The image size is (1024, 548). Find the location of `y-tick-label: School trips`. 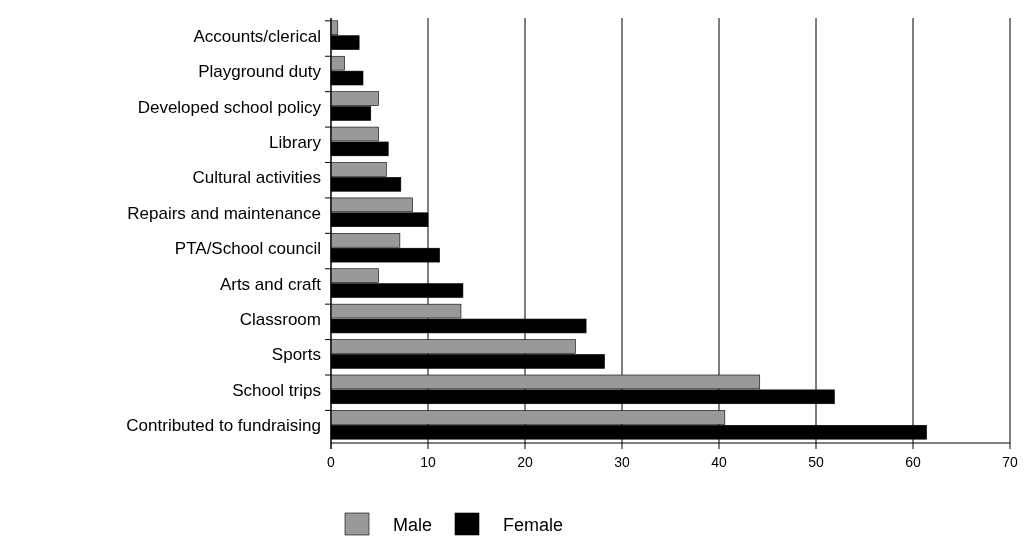

y-tick-label: School trips is located at coordinates (276, 390).